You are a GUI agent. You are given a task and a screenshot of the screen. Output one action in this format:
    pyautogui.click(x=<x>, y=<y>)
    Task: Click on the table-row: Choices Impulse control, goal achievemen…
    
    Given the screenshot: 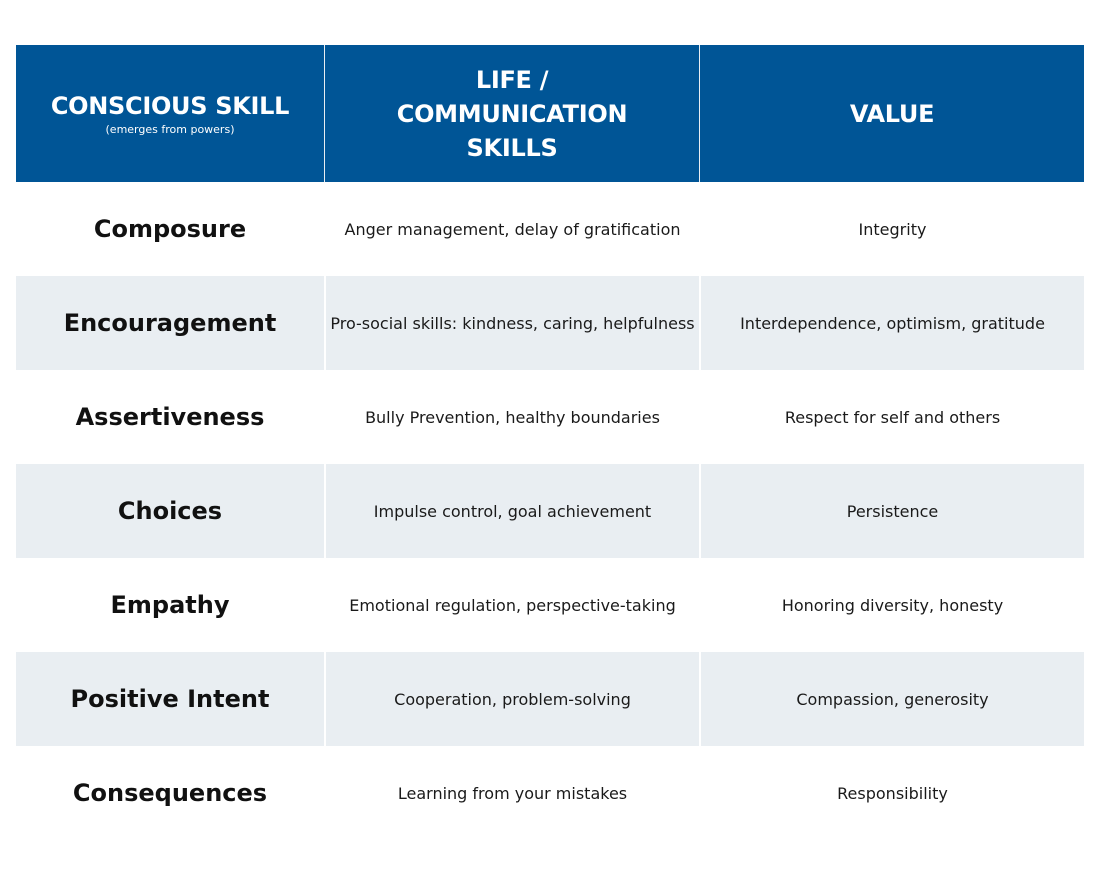 What is the action you would take?
    pyautogui.click(x=550, y=511)
    